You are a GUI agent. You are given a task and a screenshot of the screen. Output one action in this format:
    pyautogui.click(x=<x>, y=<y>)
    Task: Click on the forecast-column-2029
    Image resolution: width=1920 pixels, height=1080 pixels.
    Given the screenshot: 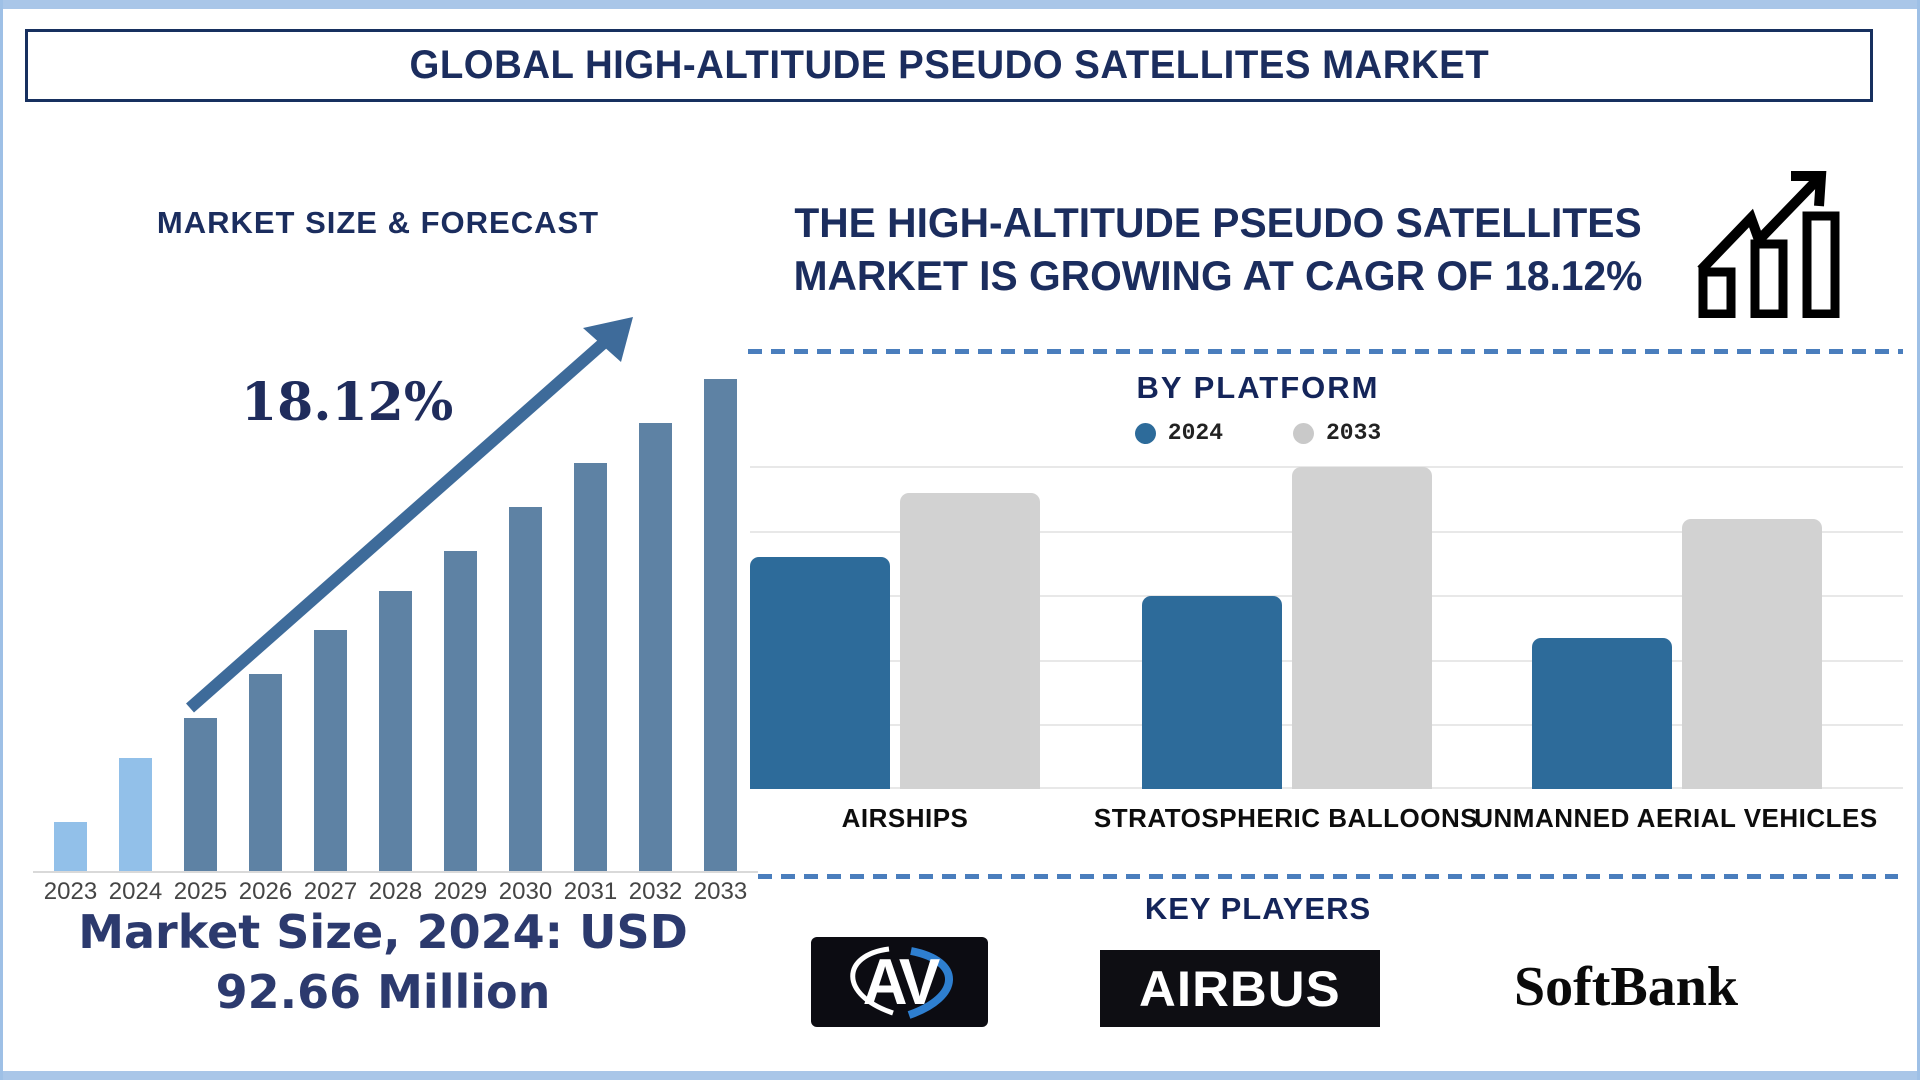 What is the action you would take?
    pyautogui.click(x=460, y=623)
    